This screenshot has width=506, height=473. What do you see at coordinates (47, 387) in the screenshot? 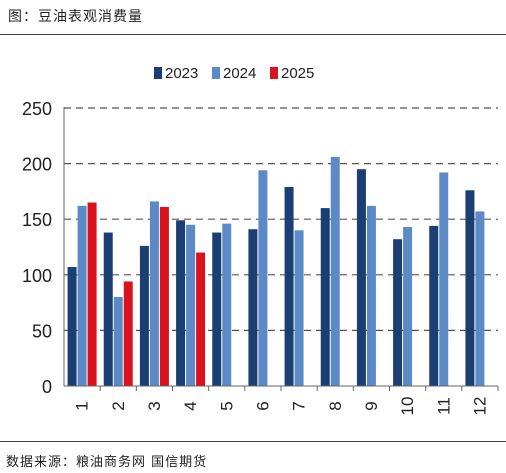
I see `y-tick-label: 0` at bounding box center [47, 387].